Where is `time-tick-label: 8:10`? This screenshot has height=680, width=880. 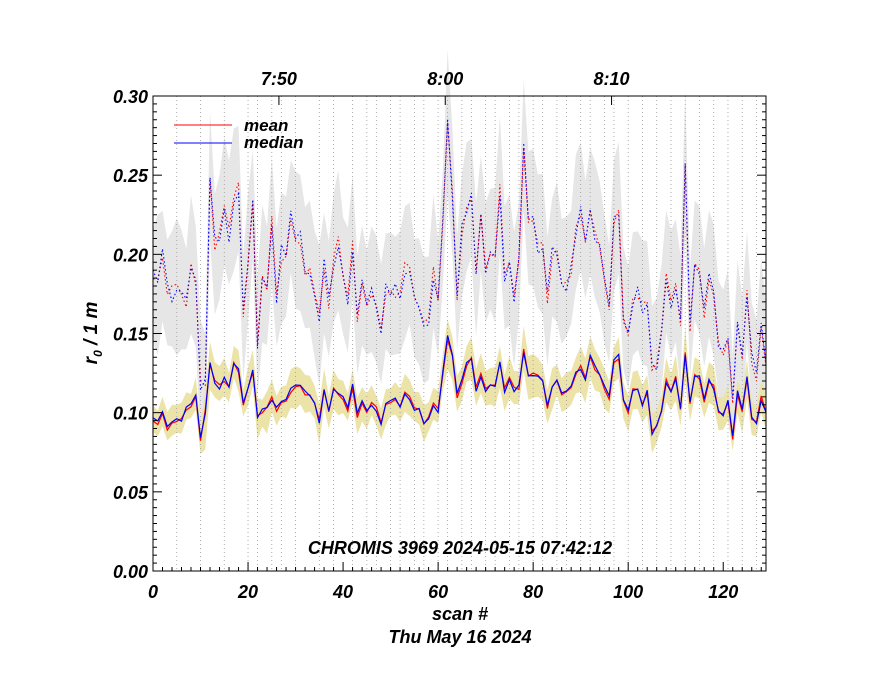 time-tick-label: 8:10 is located at coordinates (612, 79).